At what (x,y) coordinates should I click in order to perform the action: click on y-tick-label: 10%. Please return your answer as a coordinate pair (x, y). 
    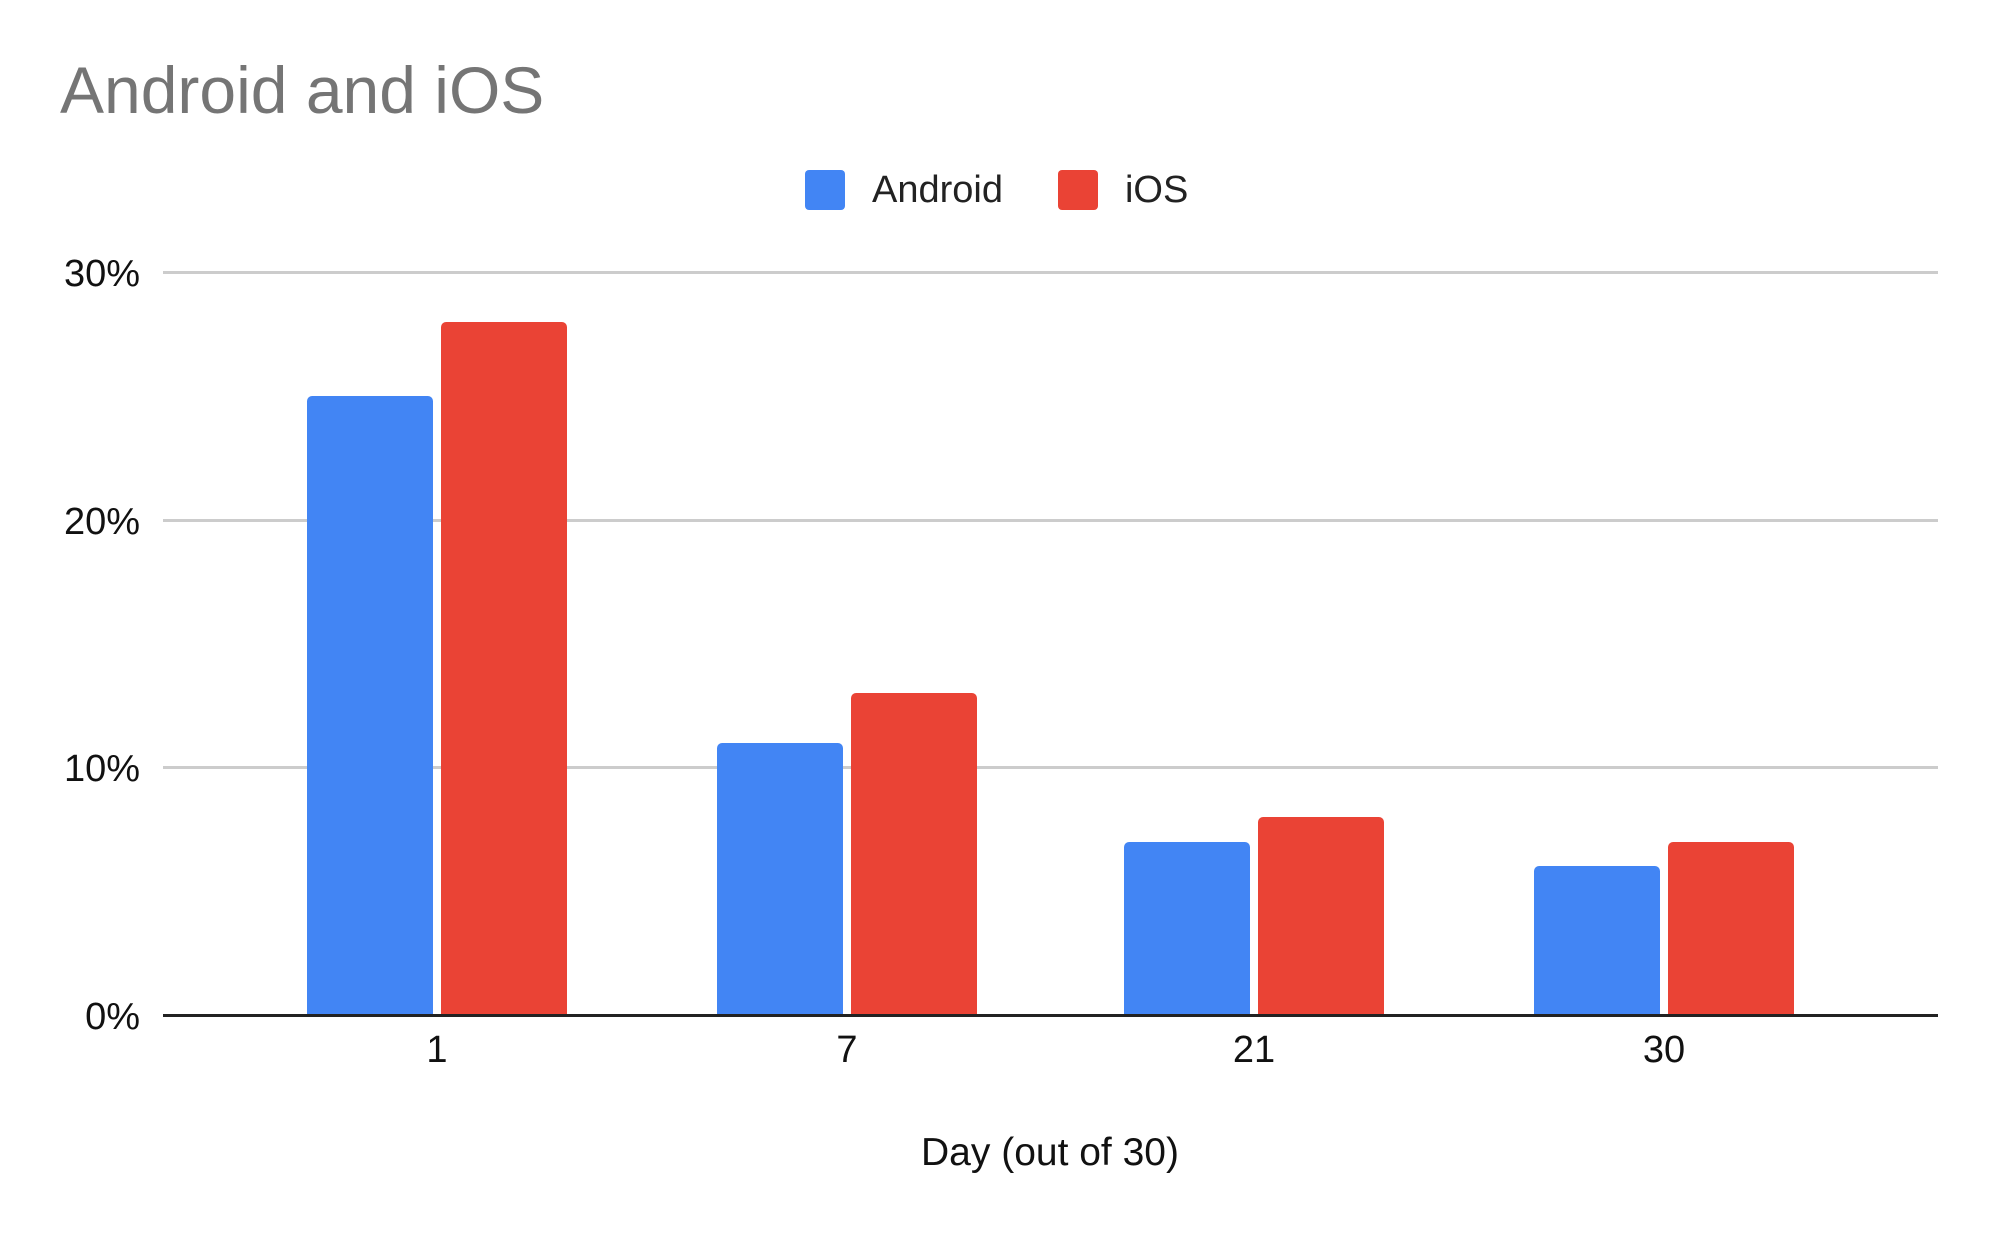
    Looking at the image, I should click on (101, 769).